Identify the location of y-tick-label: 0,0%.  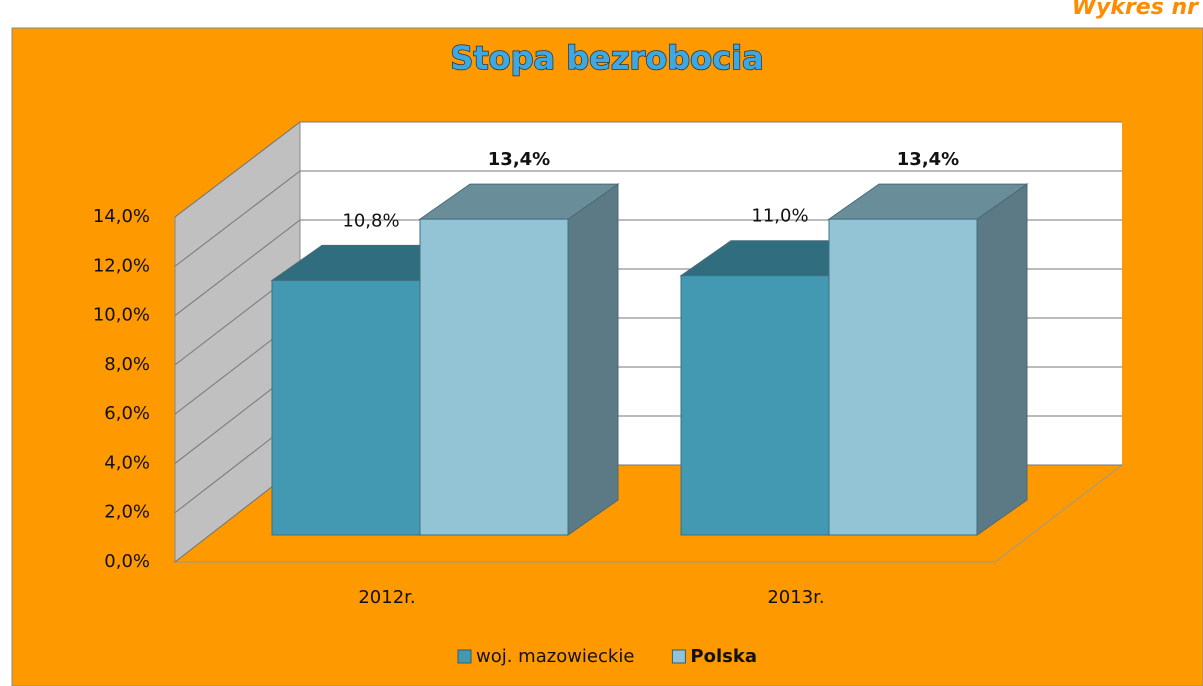
(127, 561).